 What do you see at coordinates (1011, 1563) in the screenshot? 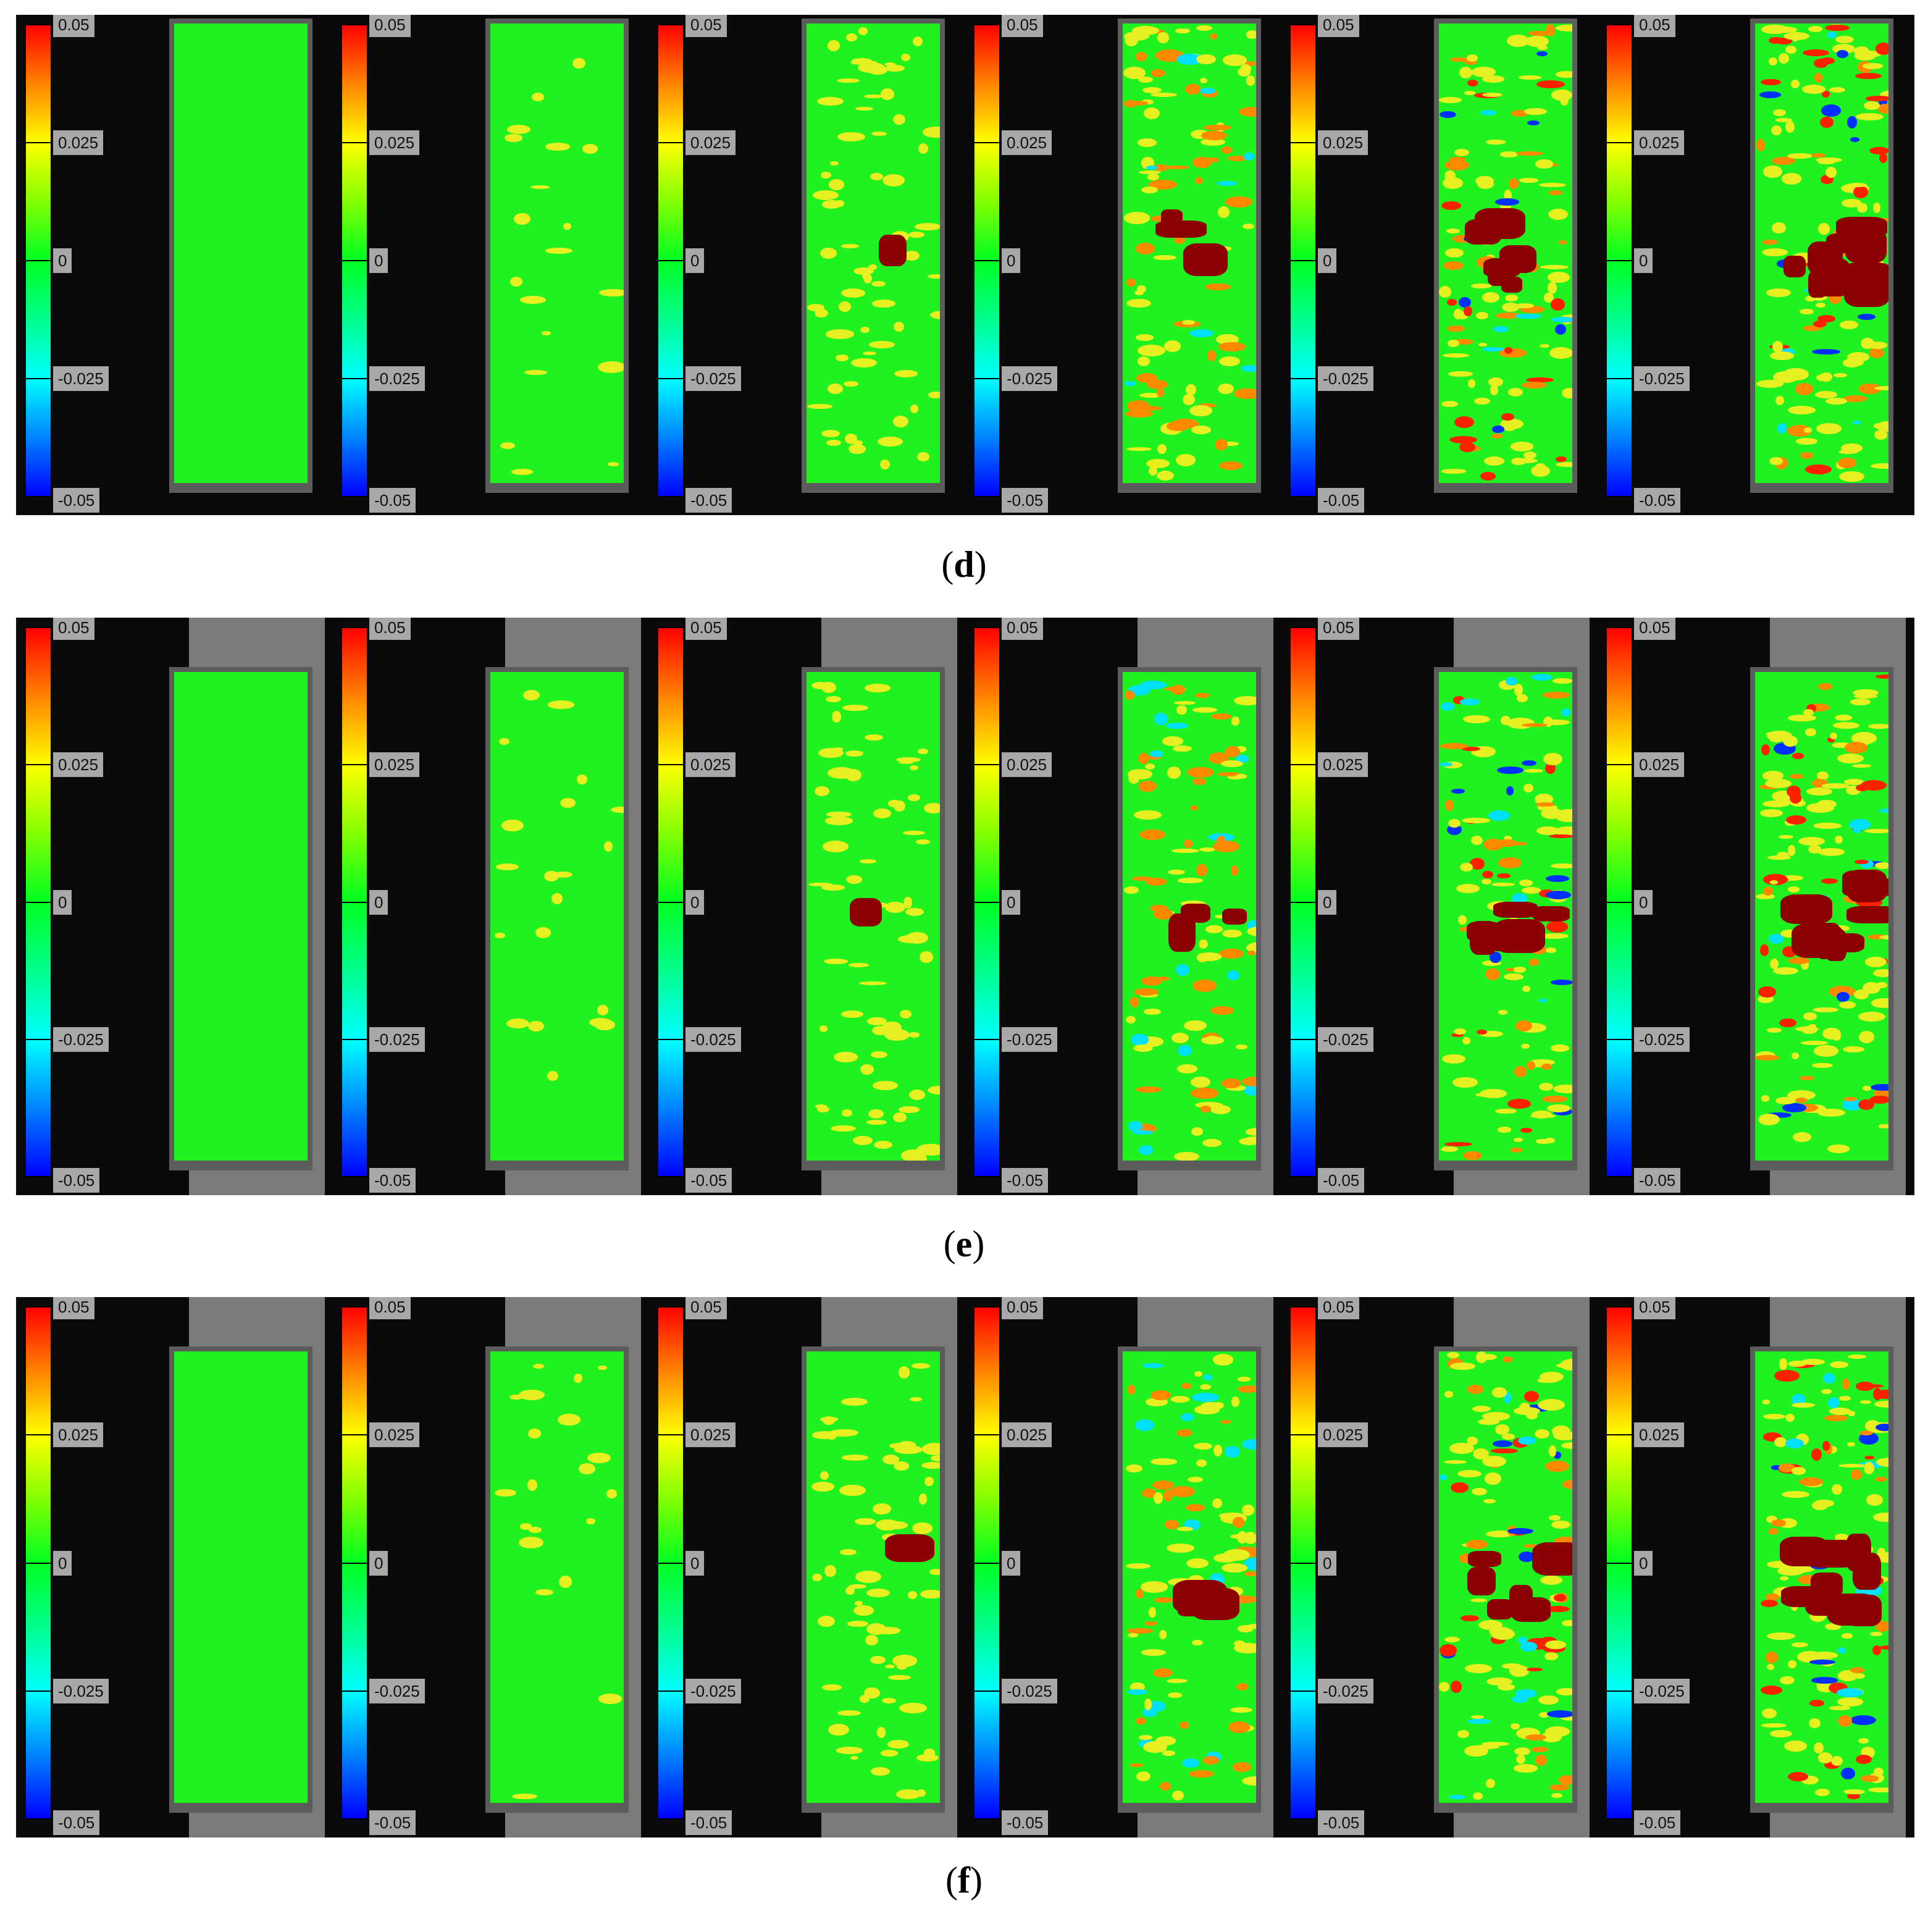
I see `colorbar-tick-label: 0` at bounding box center [1011, 1563].